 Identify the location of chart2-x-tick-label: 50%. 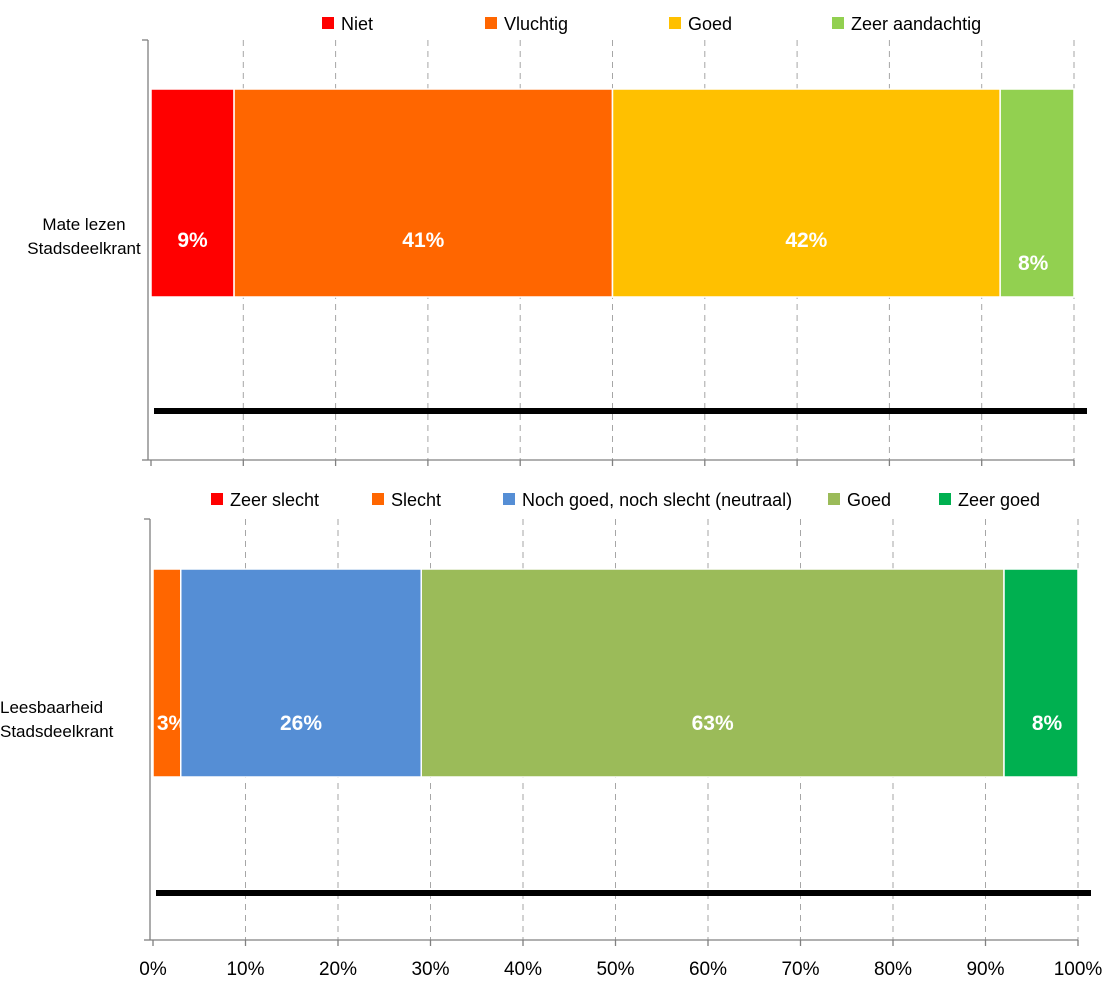
(615, 969).